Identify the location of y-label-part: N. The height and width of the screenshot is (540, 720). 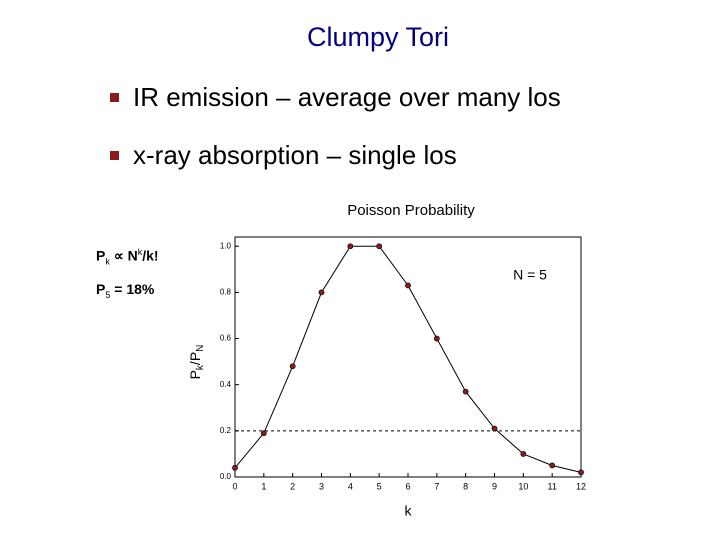
(200, 348).